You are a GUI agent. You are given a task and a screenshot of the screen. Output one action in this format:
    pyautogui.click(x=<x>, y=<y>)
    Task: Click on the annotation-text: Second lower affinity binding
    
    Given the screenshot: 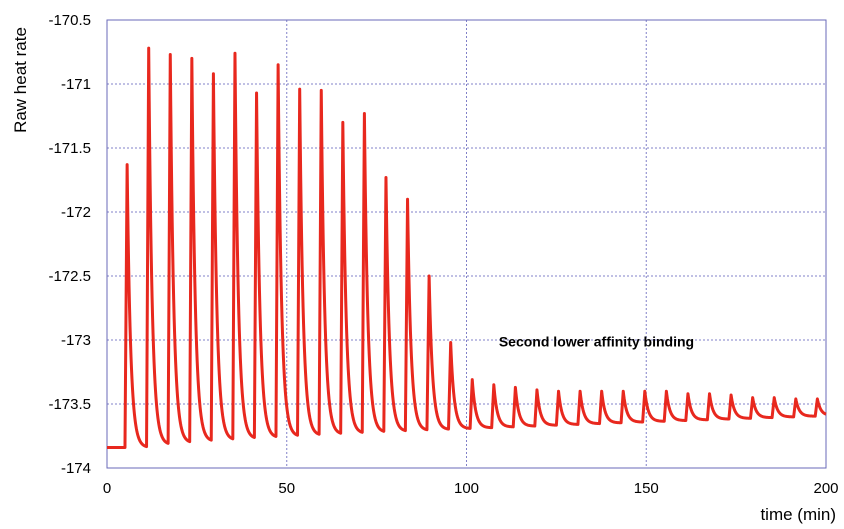 What is the action you would take?
    pyautogui.click(x=596, y=341)
    